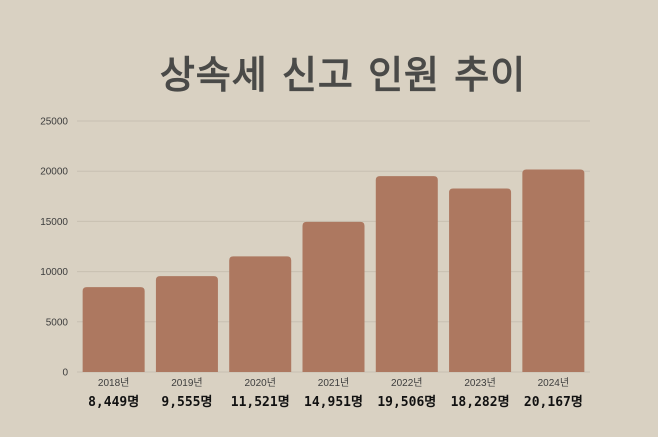  What do you see at coordinates (553, 402) in the screenshot?
I see `value-label: 20,167명` at bounding box center [553, 402].